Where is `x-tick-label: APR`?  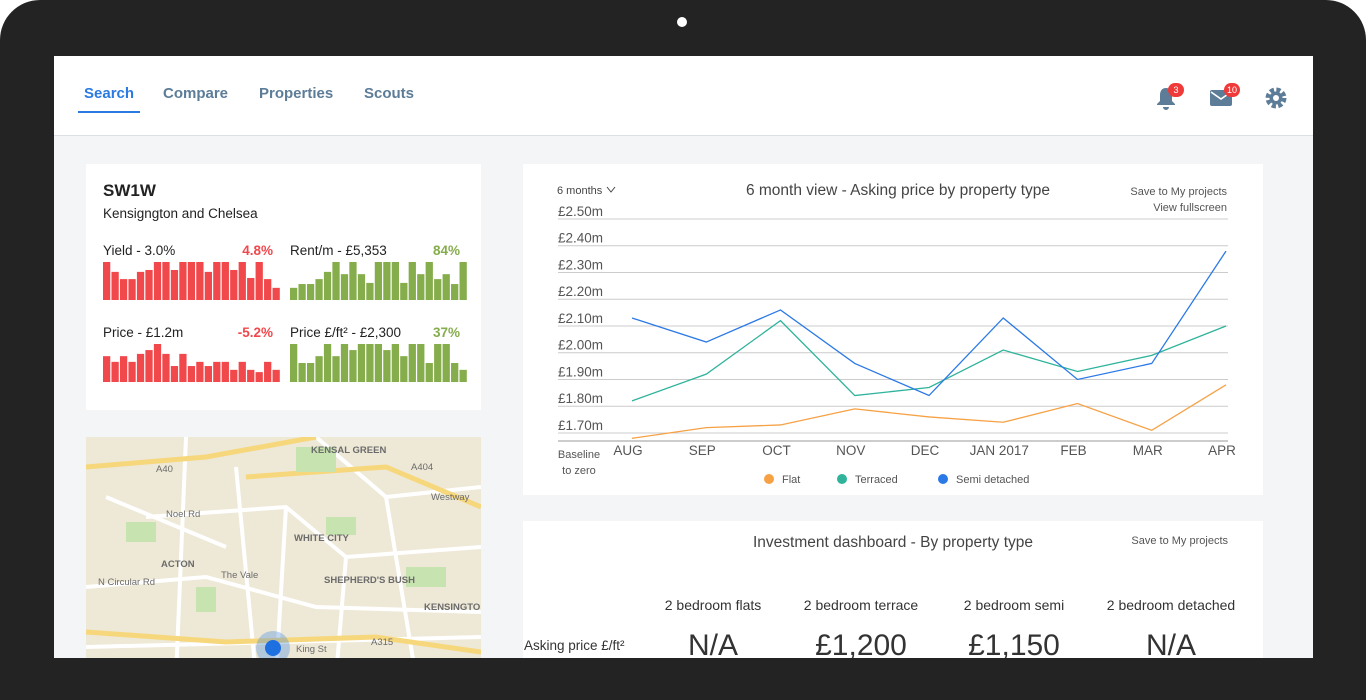
x-tick-label: APR is located at coordinates (1222, 450).